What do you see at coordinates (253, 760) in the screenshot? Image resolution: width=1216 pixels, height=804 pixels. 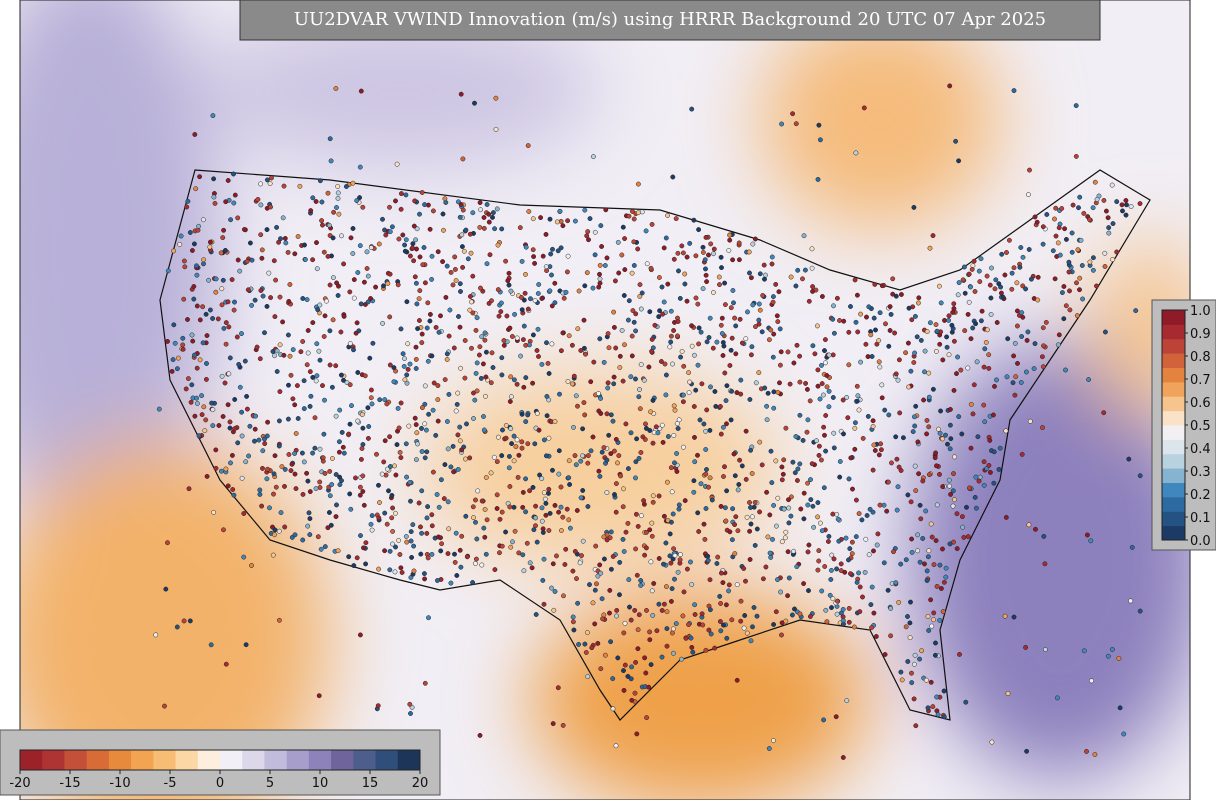 I see `colorbar-swatch` at bounding box center [253, 760].